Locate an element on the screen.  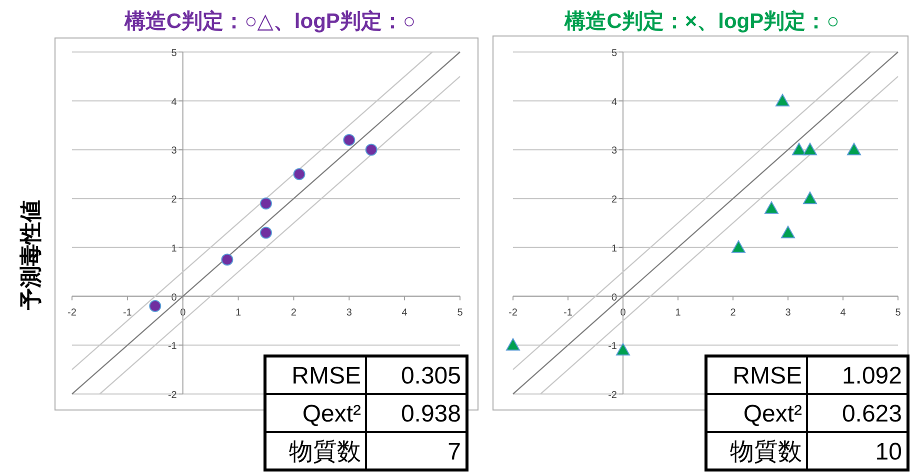
annotation: 1.092 is located at coordinates (872, 376).